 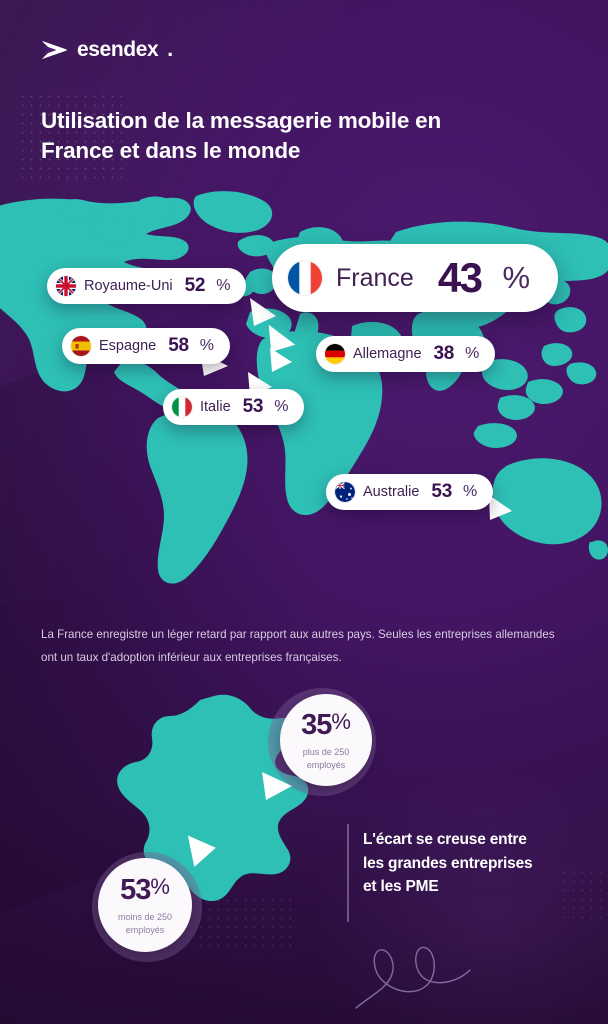 What do you see at coordinates (348, 873) in the screenshot?
I see `cta-divider` at bounding box center [348, 873].